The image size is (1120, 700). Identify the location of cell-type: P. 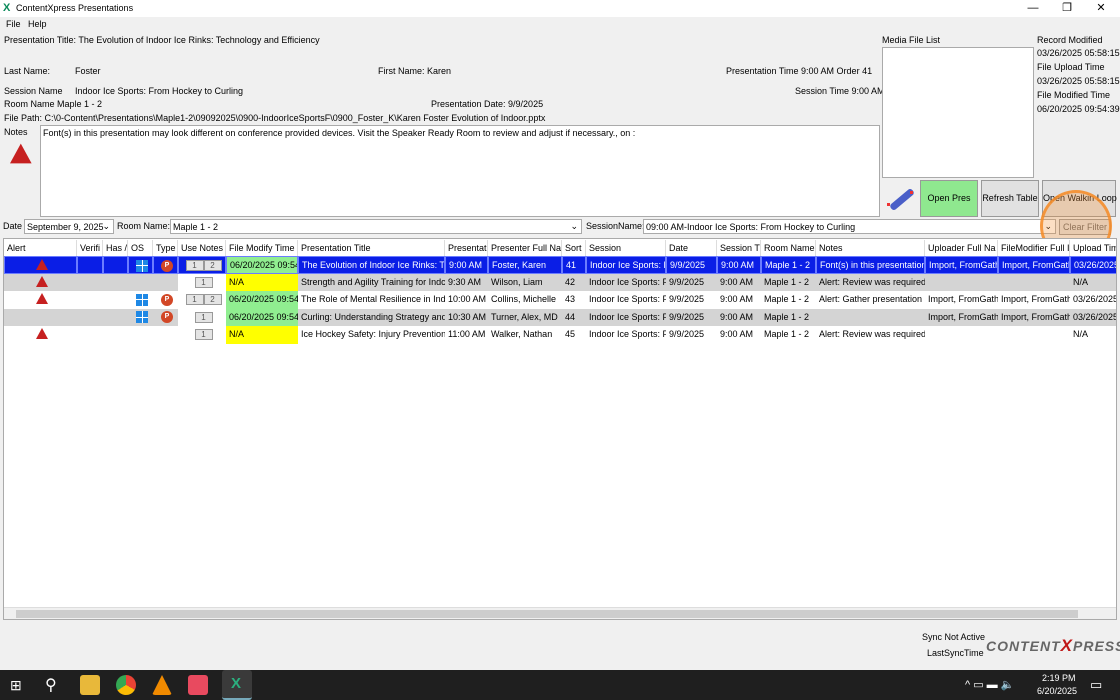
(165, 265).